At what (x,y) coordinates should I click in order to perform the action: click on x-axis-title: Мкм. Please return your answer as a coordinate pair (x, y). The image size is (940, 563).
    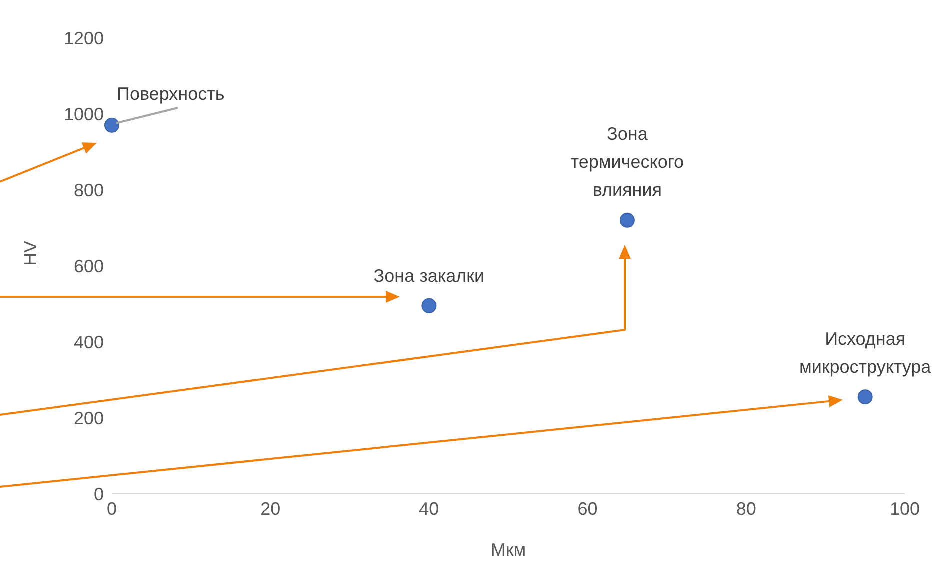
    Looking at the image, I should click on (508, 550).